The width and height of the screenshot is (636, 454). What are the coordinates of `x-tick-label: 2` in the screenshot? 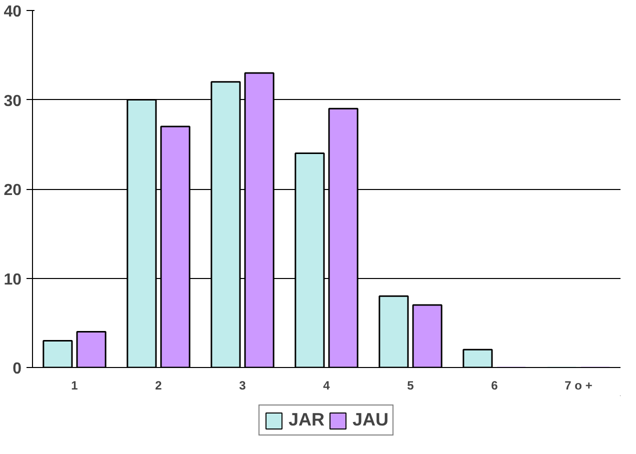 It's located at (158, 385).